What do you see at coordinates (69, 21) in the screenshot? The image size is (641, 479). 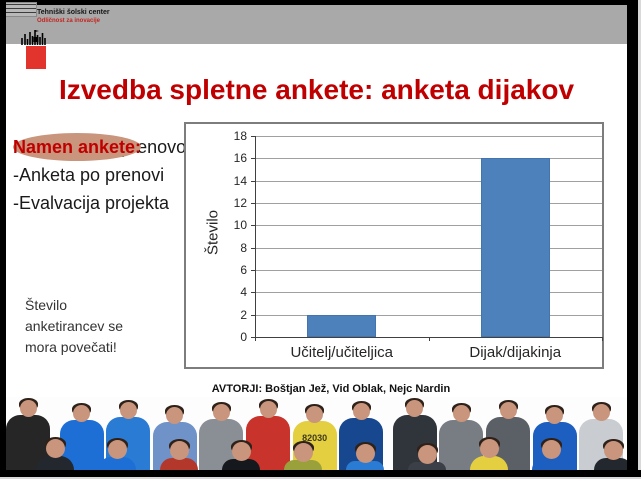 I see `org-tagline: Odličnost za inovacije` at bounding box center [69, 21].